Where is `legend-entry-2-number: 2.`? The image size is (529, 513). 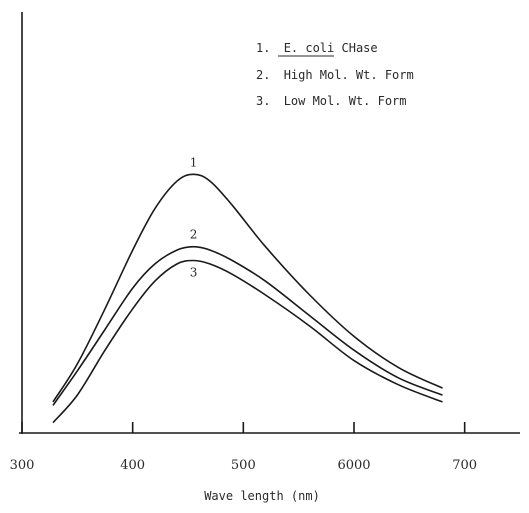 legend-entry-2-number: 2. is located at coordinates (263, 75).